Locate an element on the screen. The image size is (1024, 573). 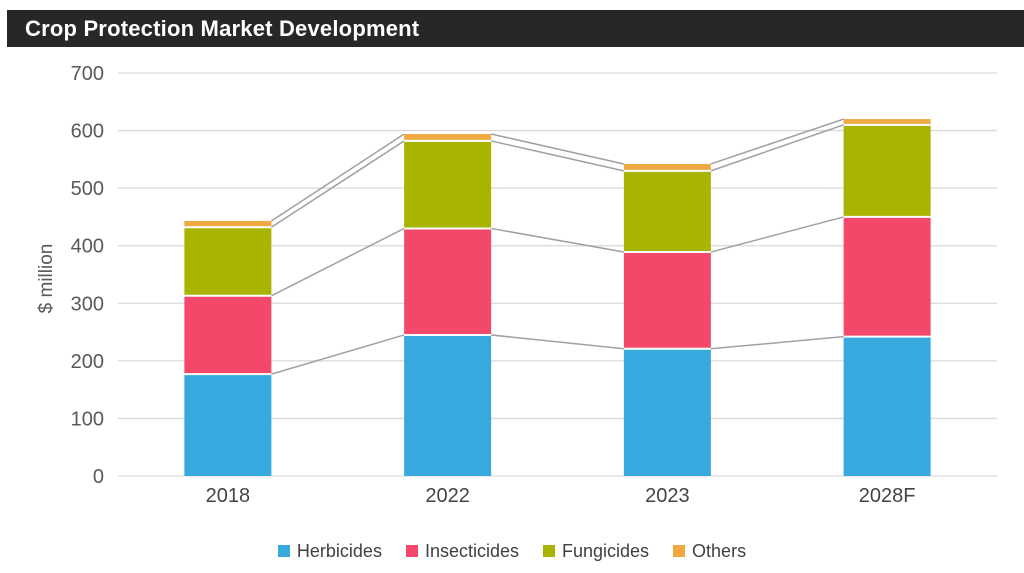
x-axis-label-2023: 2023 is located at coordinates (667, 496).